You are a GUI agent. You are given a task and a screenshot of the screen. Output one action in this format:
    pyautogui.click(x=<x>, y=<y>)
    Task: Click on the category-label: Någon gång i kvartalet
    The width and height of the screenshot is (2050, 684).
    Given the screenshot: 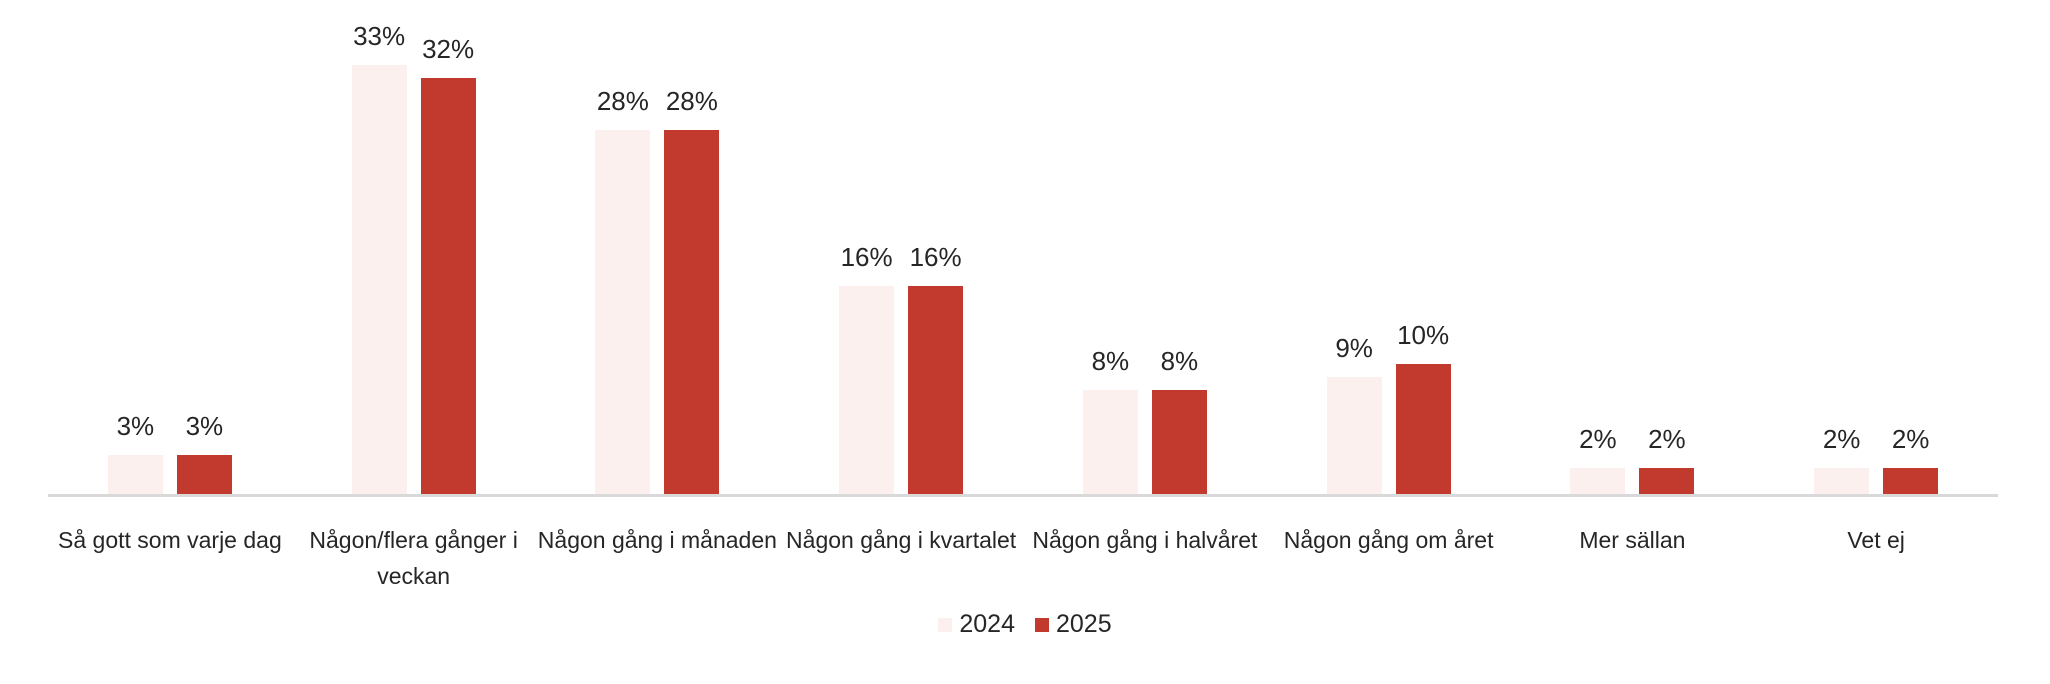 What is the action you would take?
    pyautogui.click(x=901, y=540)
    